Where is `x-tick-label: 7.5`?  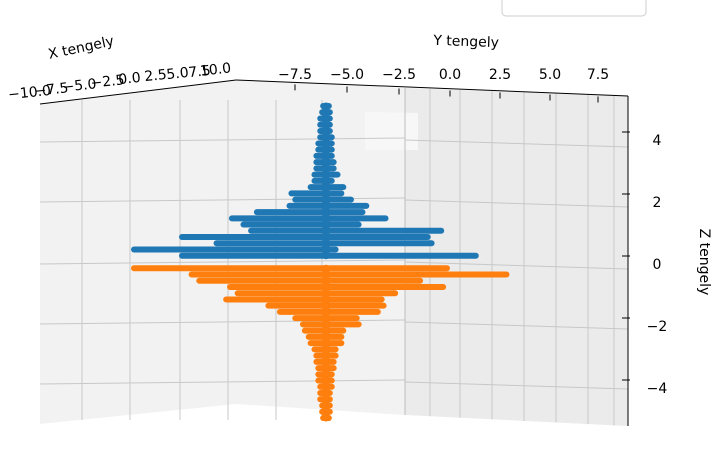
x-tick-label: 7.5 is located at coordinates (200, 72).